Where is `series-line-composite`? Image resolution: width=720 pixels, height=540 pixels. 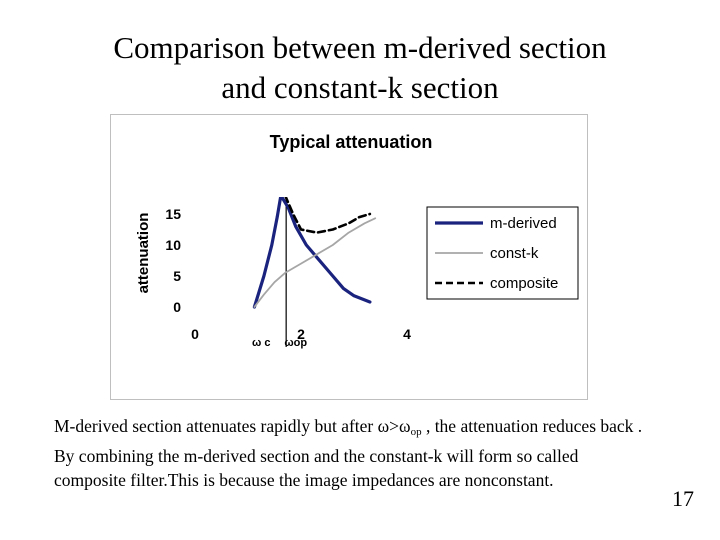 series-line-composite is located at coordinates (328, 215).